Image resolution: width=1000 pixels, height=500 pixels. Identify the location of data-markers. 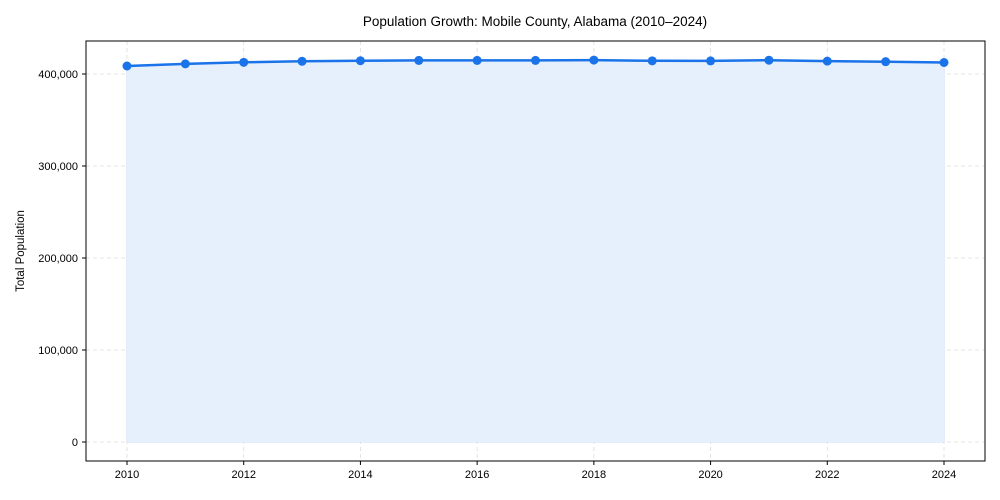
(535, 63).